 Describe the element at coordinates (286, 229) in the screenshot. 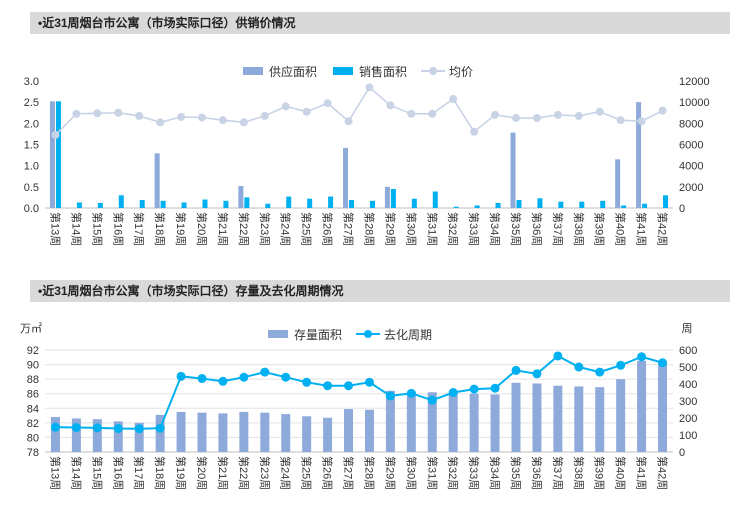

I see `x-tick-label: 第24周` at that location.